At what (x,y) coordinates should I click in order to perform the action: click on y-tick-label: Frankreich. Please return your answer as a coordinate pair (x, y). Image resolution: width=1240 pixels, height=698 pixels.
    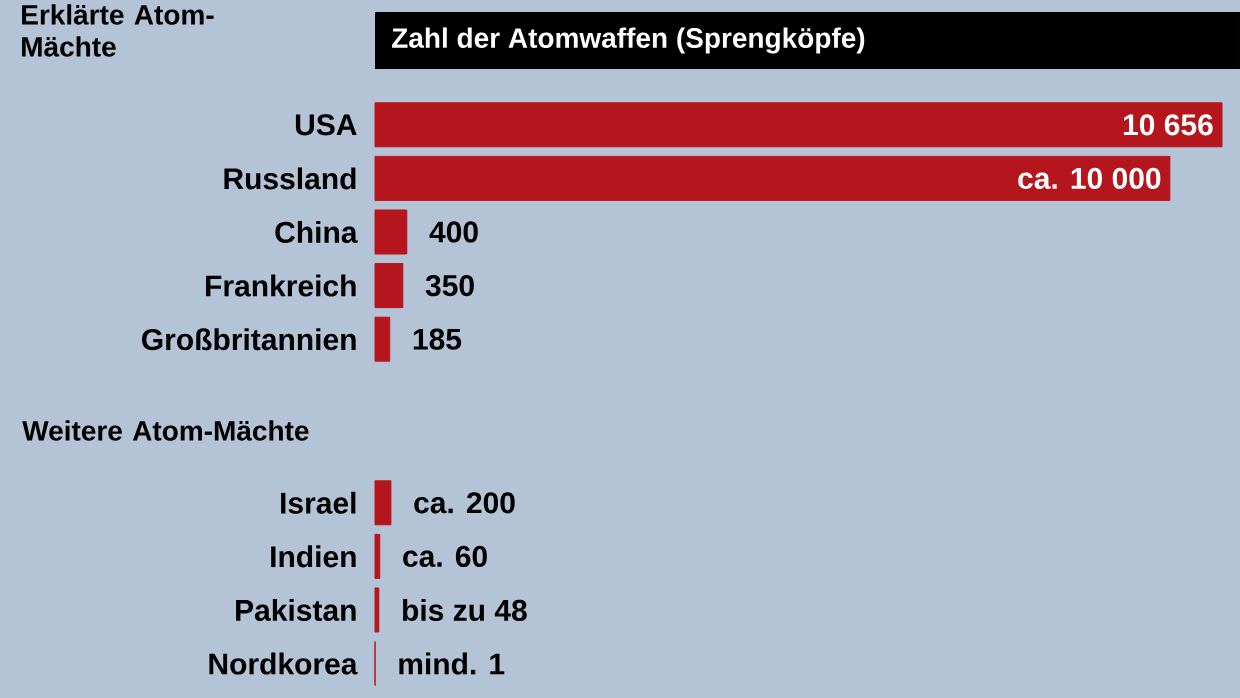
    Looking at the image, I should click on (281, 285).